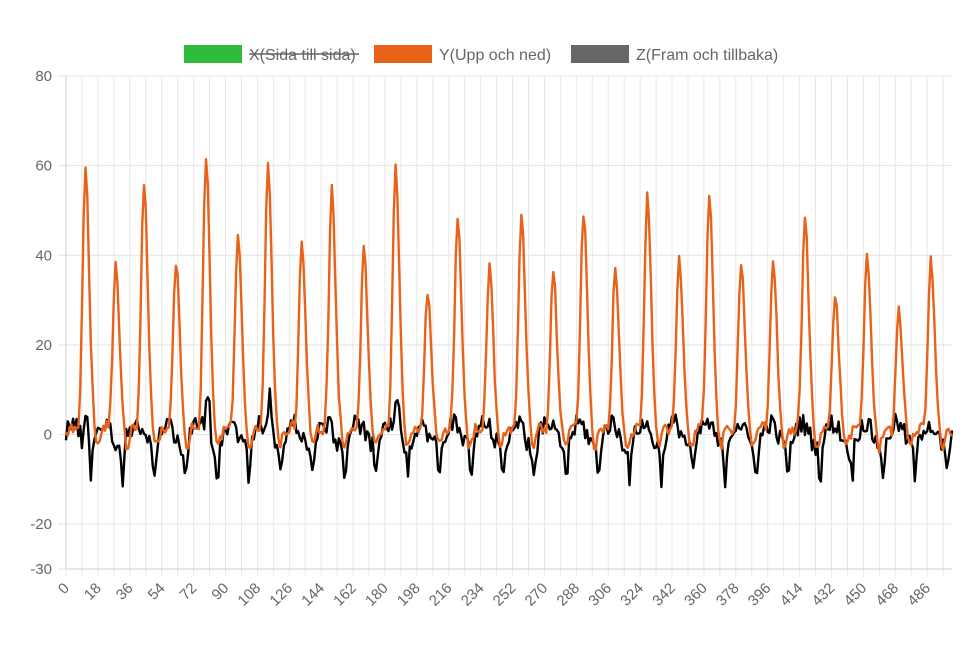  Describe the element at coordinates (696, 595) in the screenshot. I see `x-tick-label: 360` at that location.